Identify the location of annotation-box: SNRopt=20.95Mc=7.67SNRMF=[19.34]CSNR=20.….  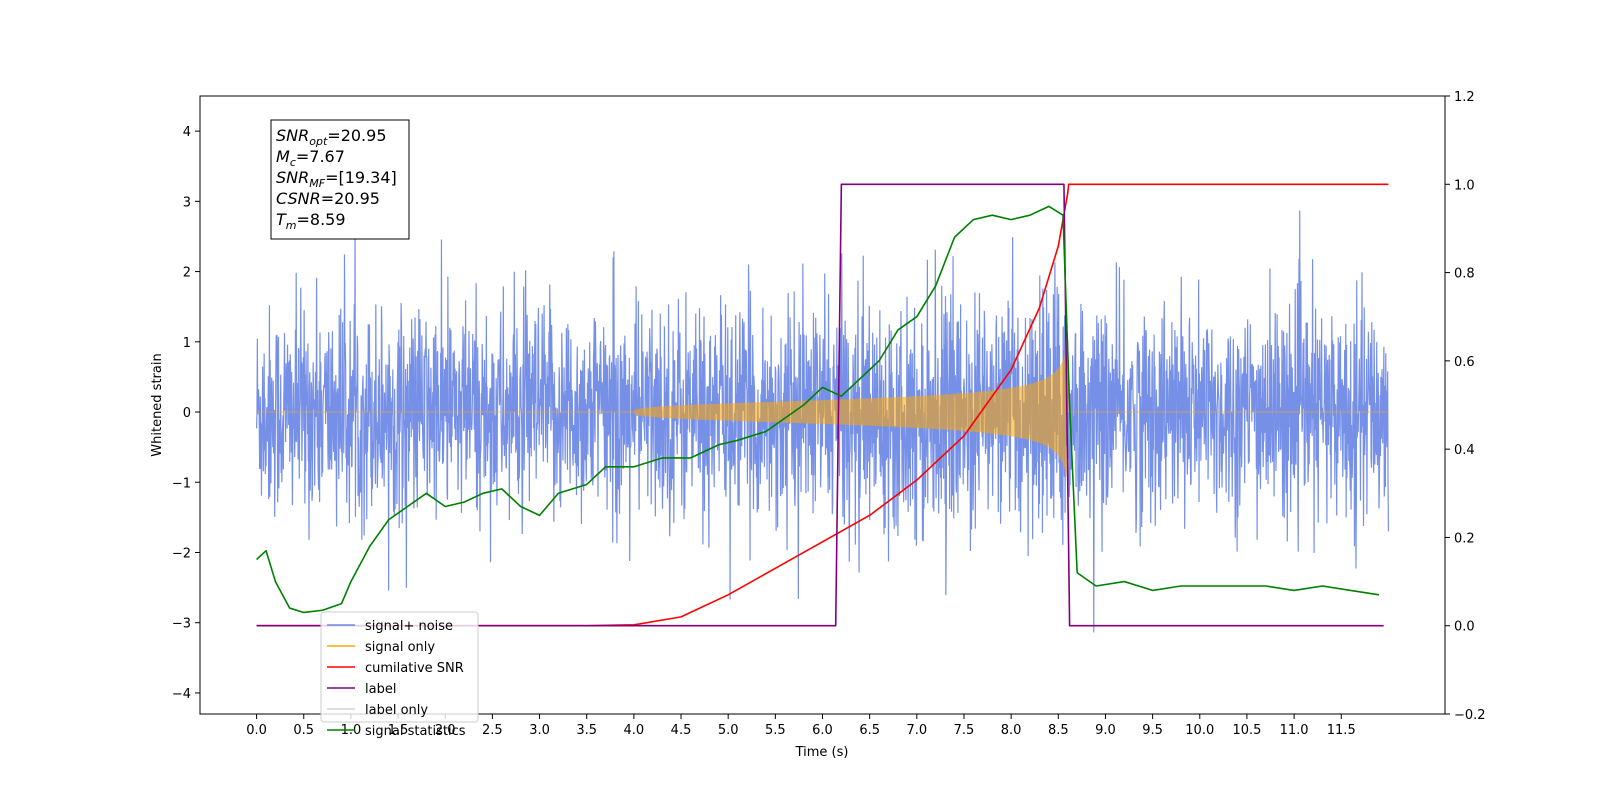
(340, 179).